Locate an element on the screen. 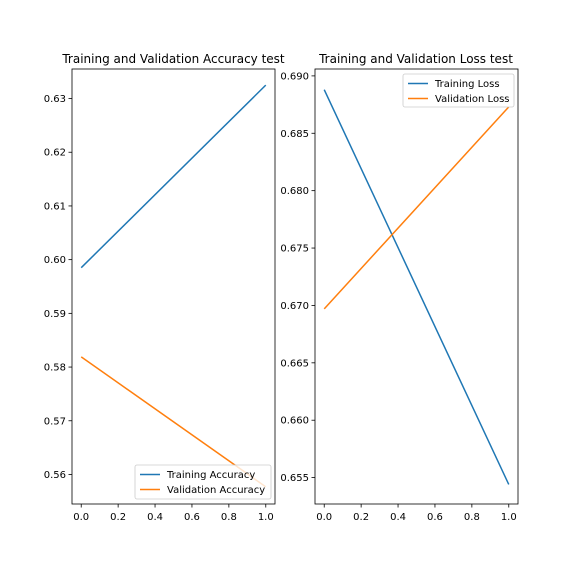 Image resolution: width=576 pixels, height=576 pixels. loss-x-tick-label: 0.2 is located at coordinates (361, 517).